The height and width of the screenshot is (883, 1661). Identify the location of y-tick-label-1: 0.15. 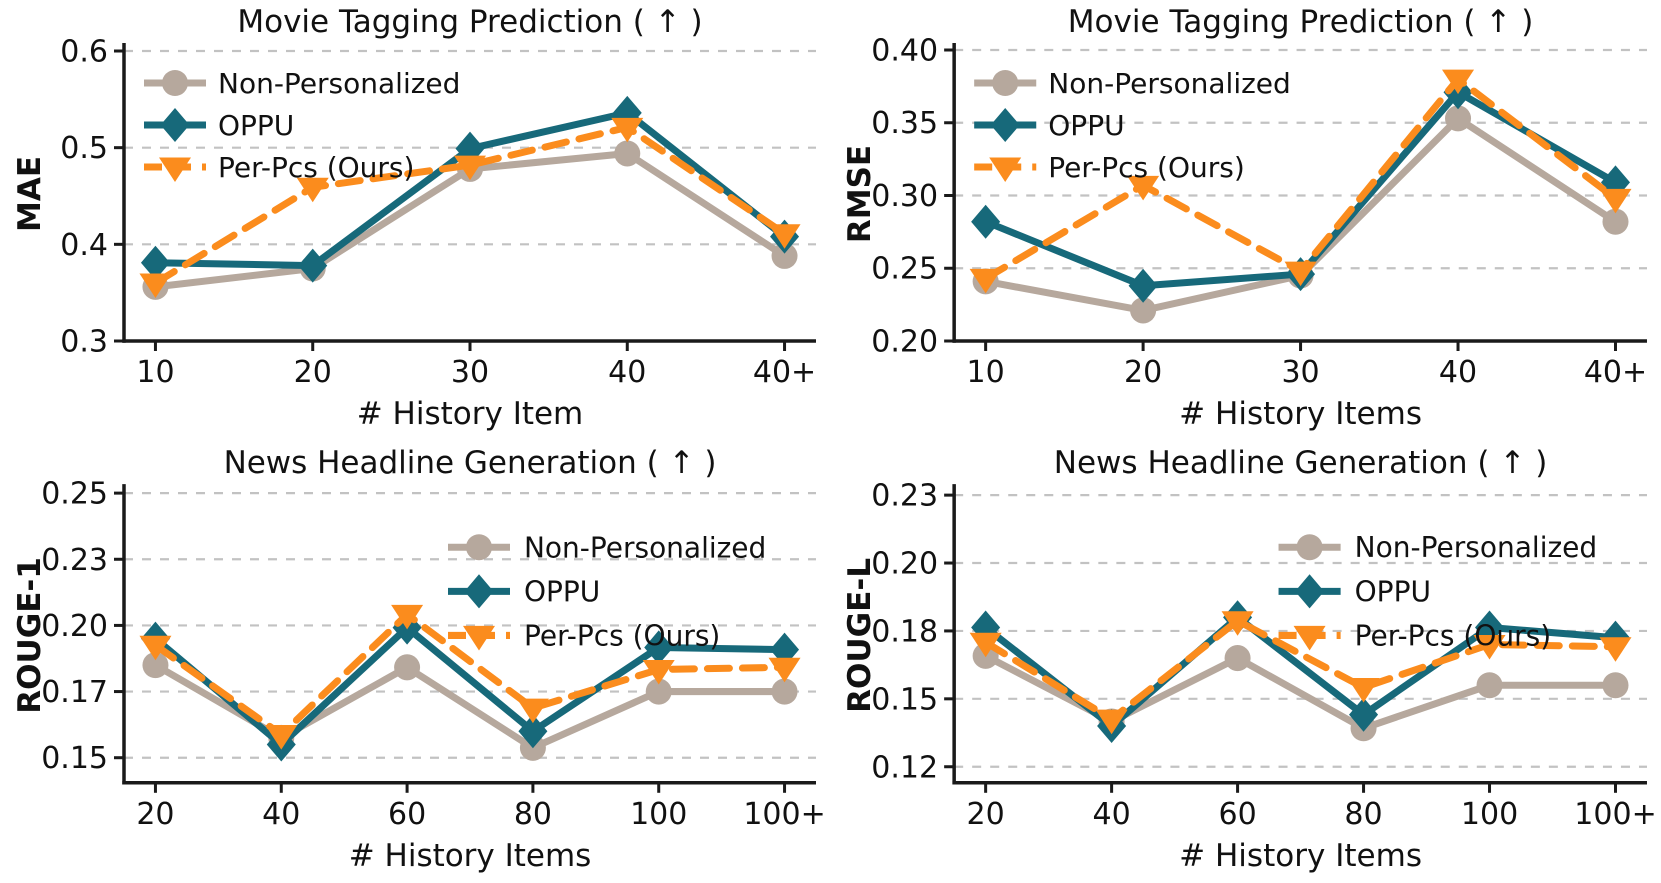
(904, 699).